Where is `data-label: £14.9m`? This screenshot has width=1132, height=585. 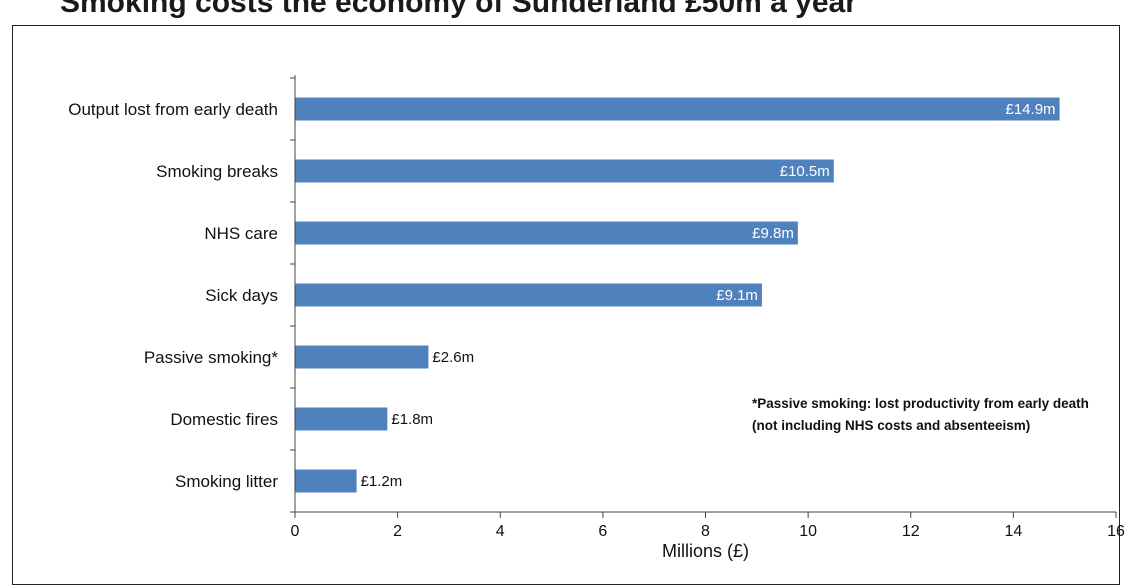
data-label: £14.9m is located at coordinates (1031, 109).